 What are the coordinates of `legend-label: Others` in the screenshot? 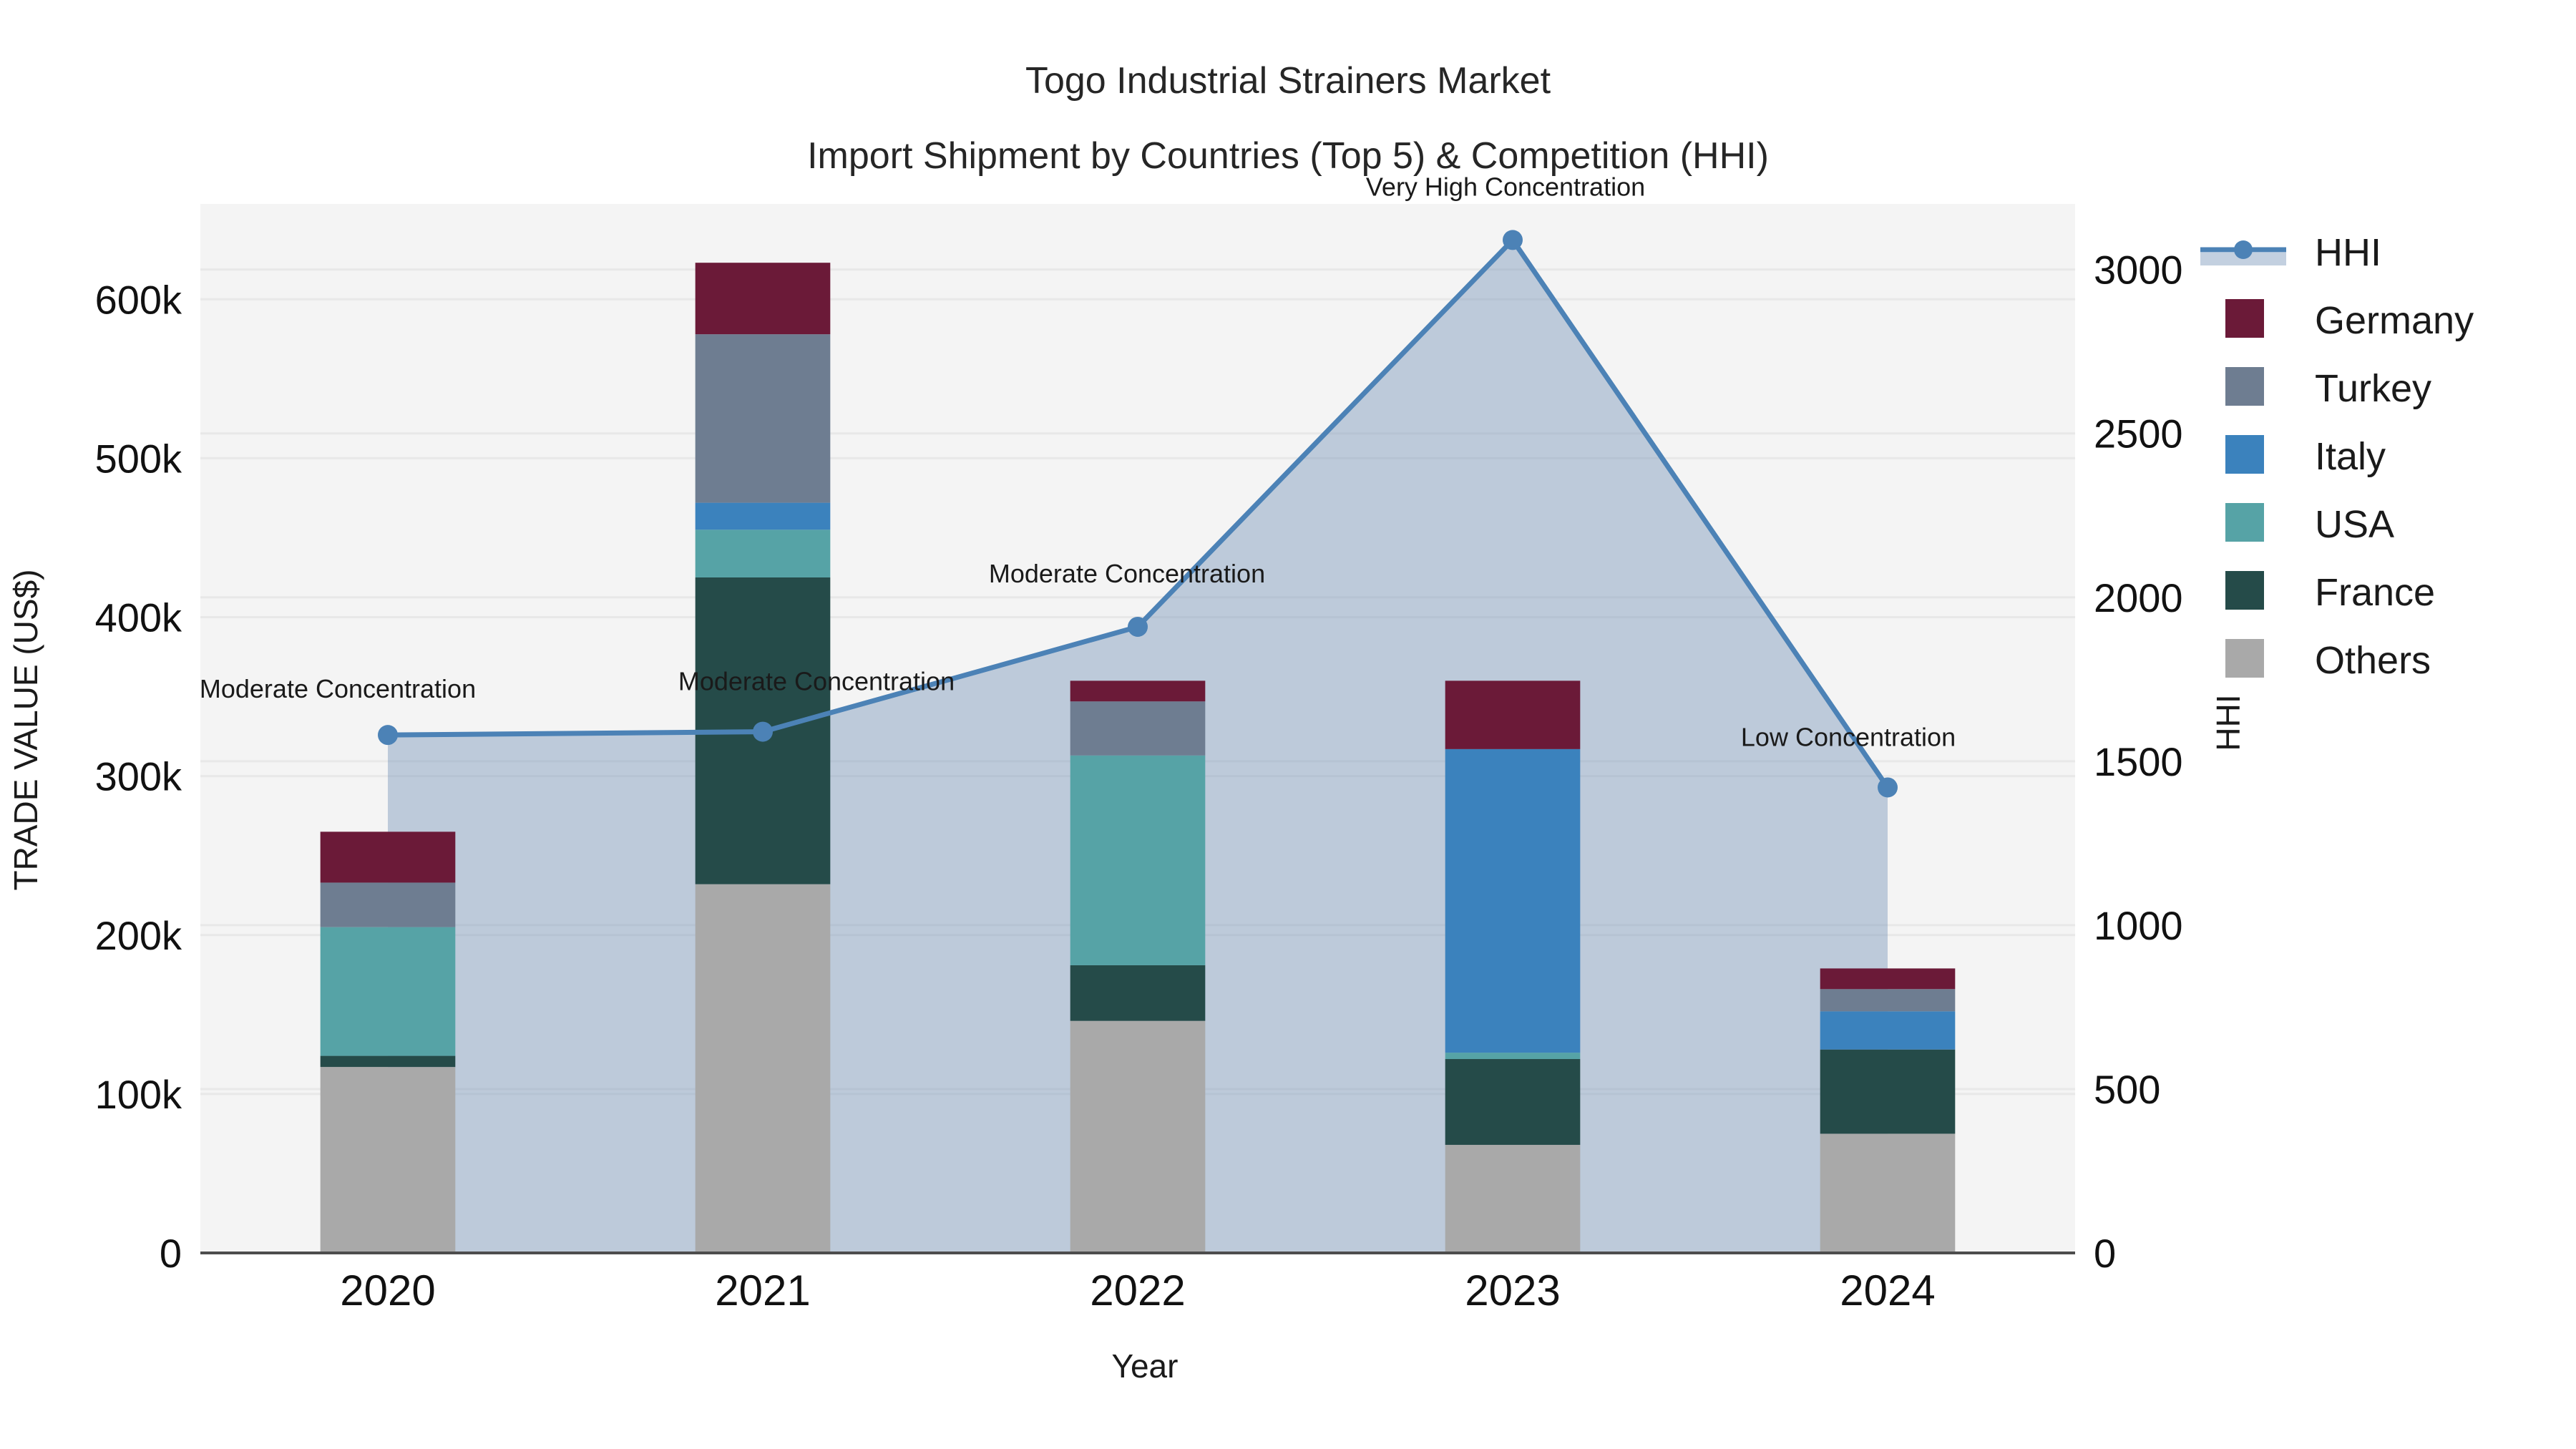 It's located at (2373, 660).